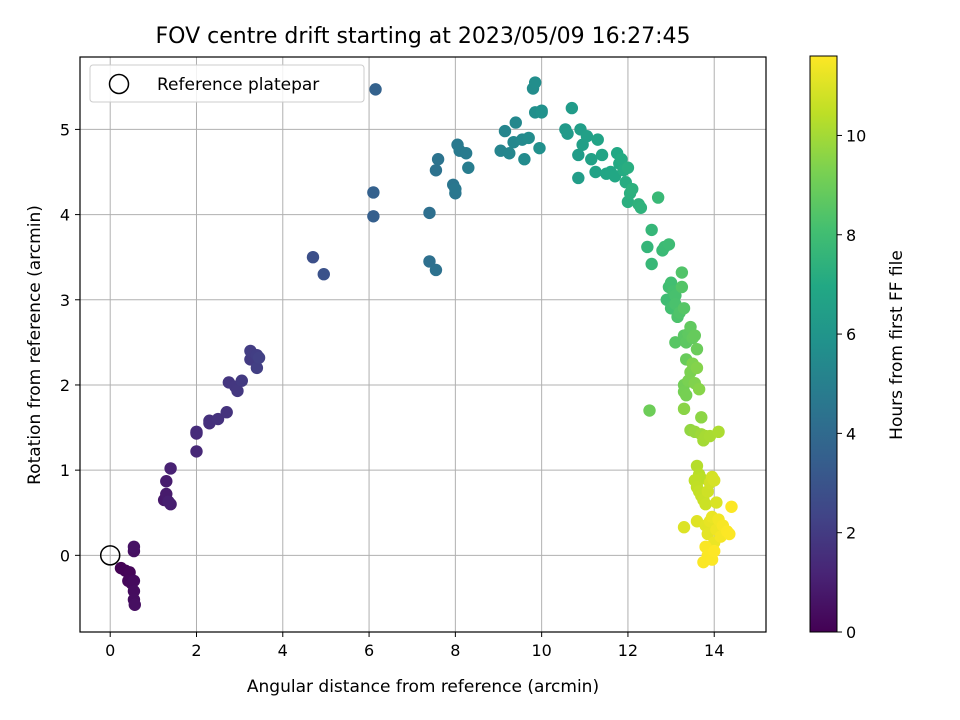 The image size is (960, 720). I want to click on x-tick-label: 8, so click(455, 650).